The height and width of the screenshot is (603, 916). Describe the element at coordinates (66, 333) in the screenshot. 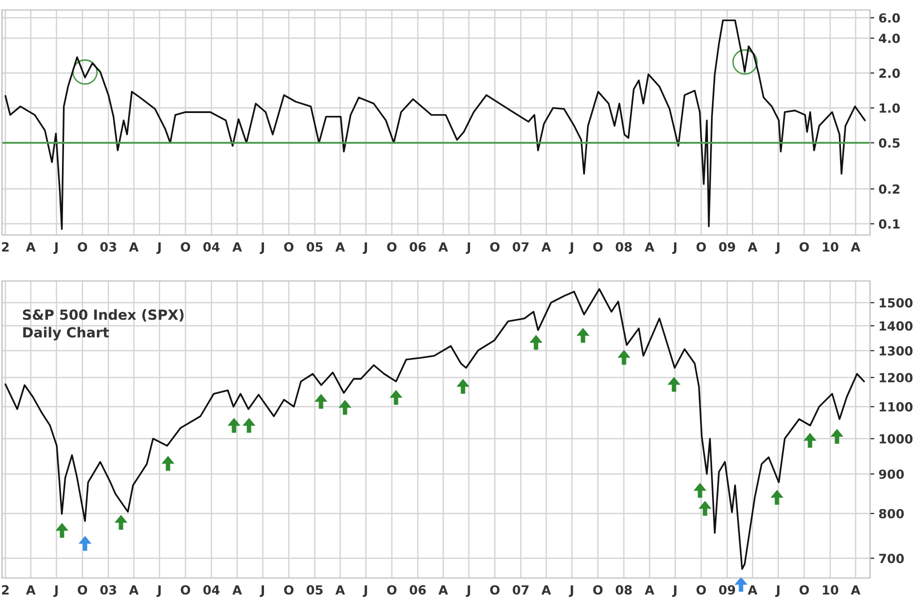

I see `text: Daily Chart` at that location.